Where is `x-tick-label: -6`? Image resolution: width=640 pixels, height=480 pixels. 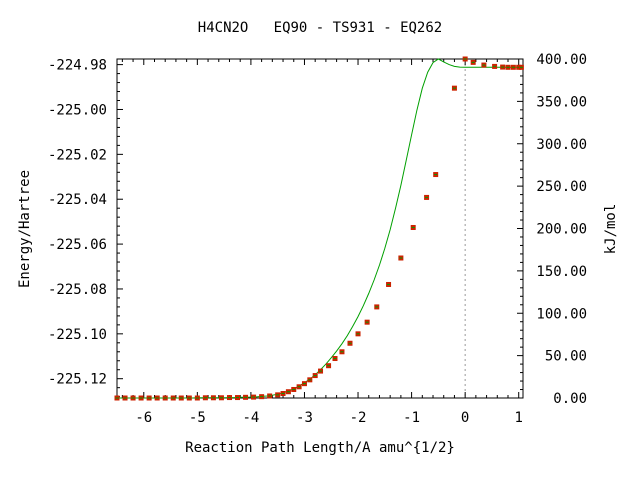 x-tick-label: -6 is located at coordinates (143, 418).